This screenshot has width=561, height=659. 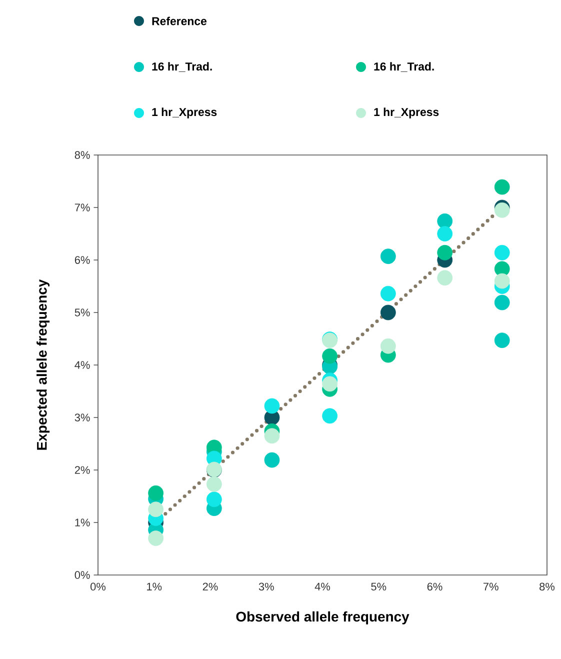 What do you see at coordinates (154, 586) in the screenshot?
I see `x-tick-label: 1%` at bounding box center [154, 586].